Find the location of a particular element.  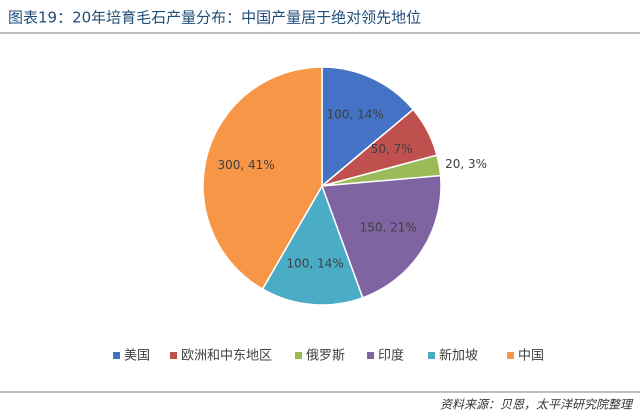

data-label: 150, 21% is located at coordinates (388, 228).